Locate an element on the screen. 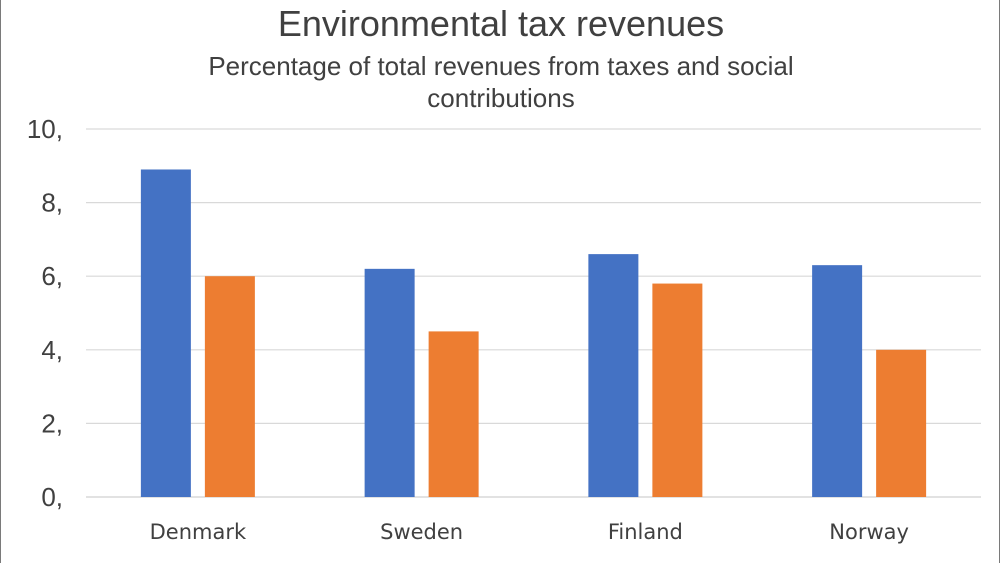  y-tick-label: 4, is located at coordinates (52, 350).